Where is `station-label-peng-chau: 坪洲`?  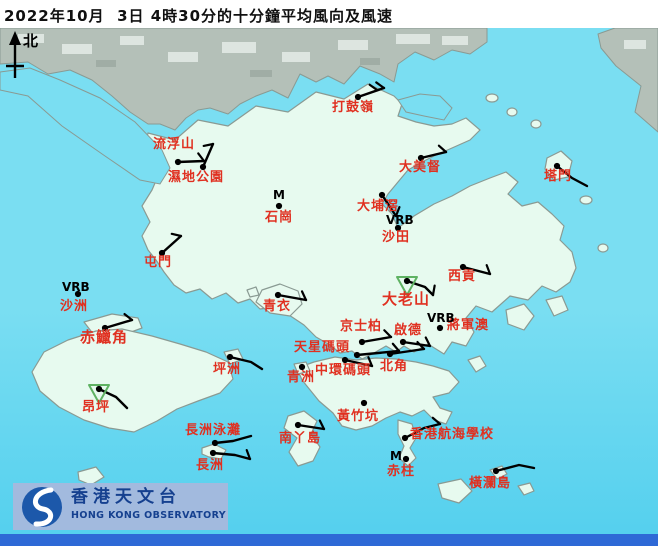
station-label-peng-chau: 坪洲 is located at coordinates (227, 369).